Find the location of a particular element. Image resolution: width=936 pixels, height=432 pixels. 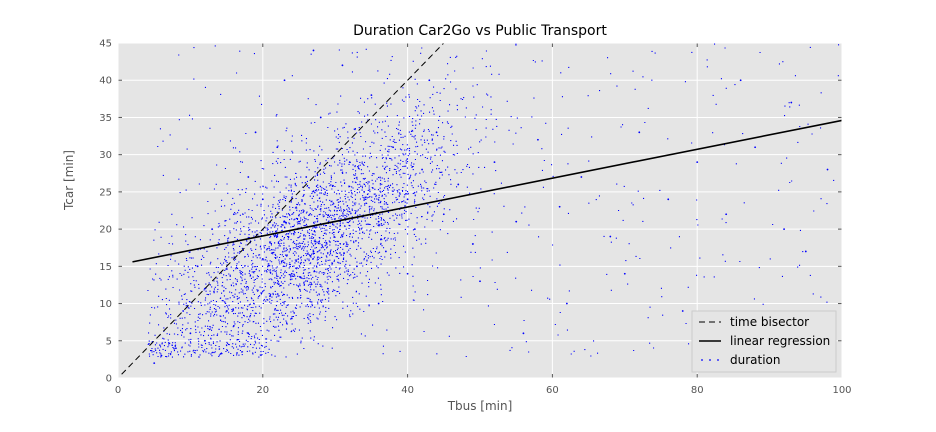

y-tick-label: 15 is located at coordinates (105, 267).